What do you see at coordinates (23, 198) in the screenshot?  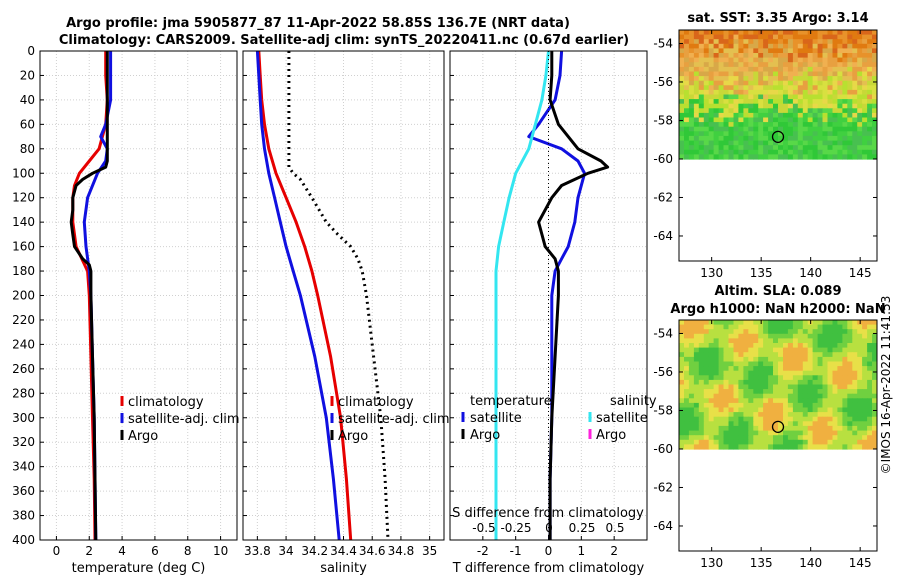 I see `y-tick-label: 120` at bounding box center [23, 198].